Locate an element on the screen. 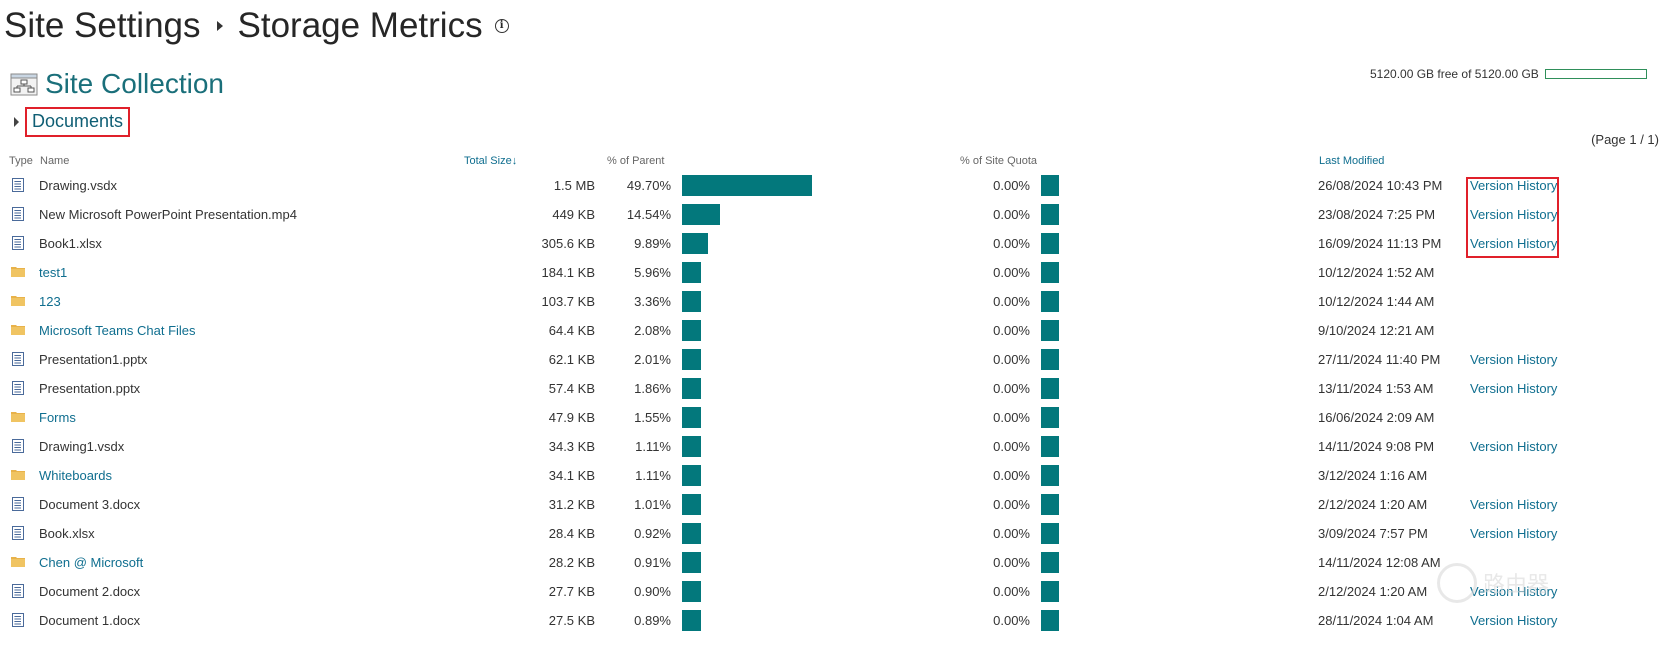  item-size: 184.1 KB is located at coordinates (568, 272).